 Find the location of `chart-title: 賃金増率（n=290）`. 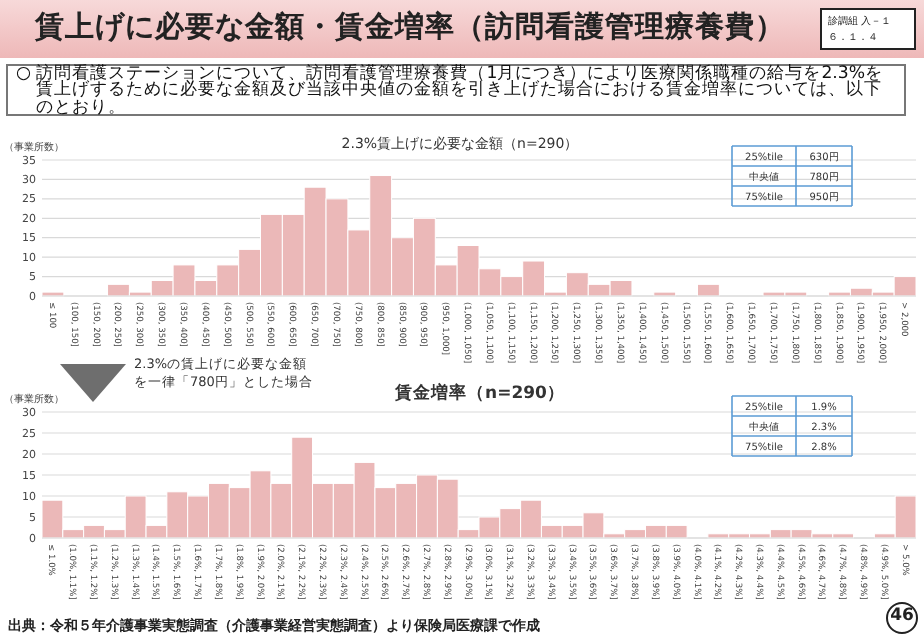

chart-title: 賃金増率（n=290） is located at coordinates (479, 392).